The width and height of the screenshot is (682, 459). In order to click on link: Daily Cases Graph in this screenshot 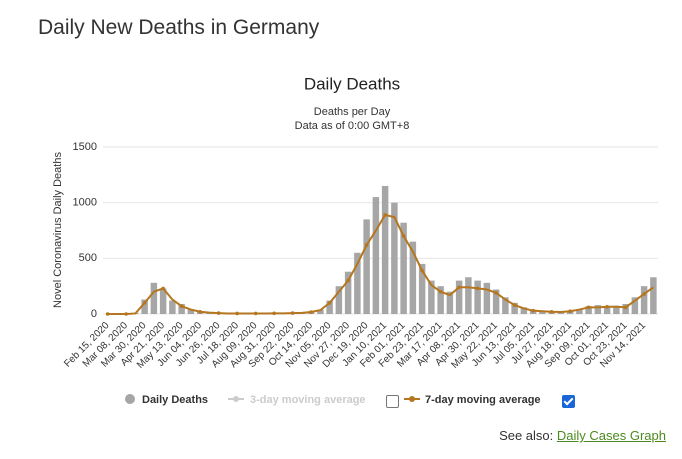, I will do `click(611, 435)`.